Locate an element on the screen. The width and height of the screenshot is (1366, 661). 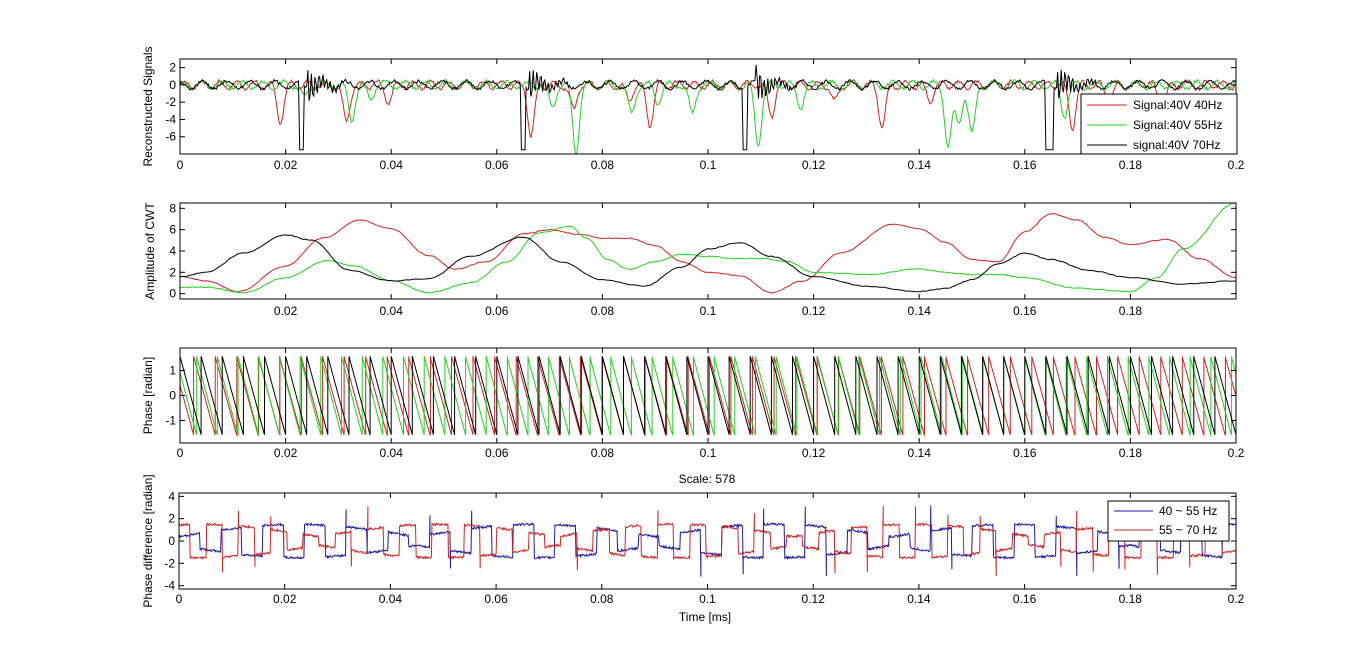
y-tick-label: -6 is located at coordinates (170, 137).